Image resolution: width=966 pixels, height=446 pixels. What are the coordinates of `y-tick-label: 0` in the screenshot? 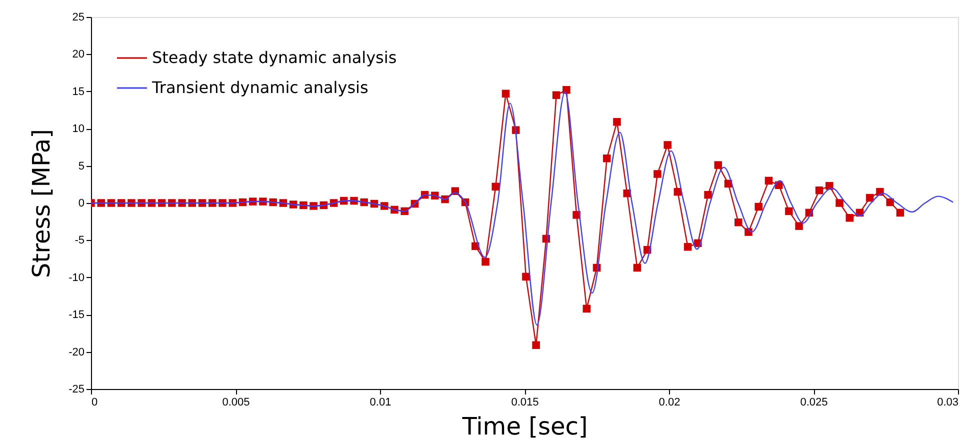 It's located at (81, 204).